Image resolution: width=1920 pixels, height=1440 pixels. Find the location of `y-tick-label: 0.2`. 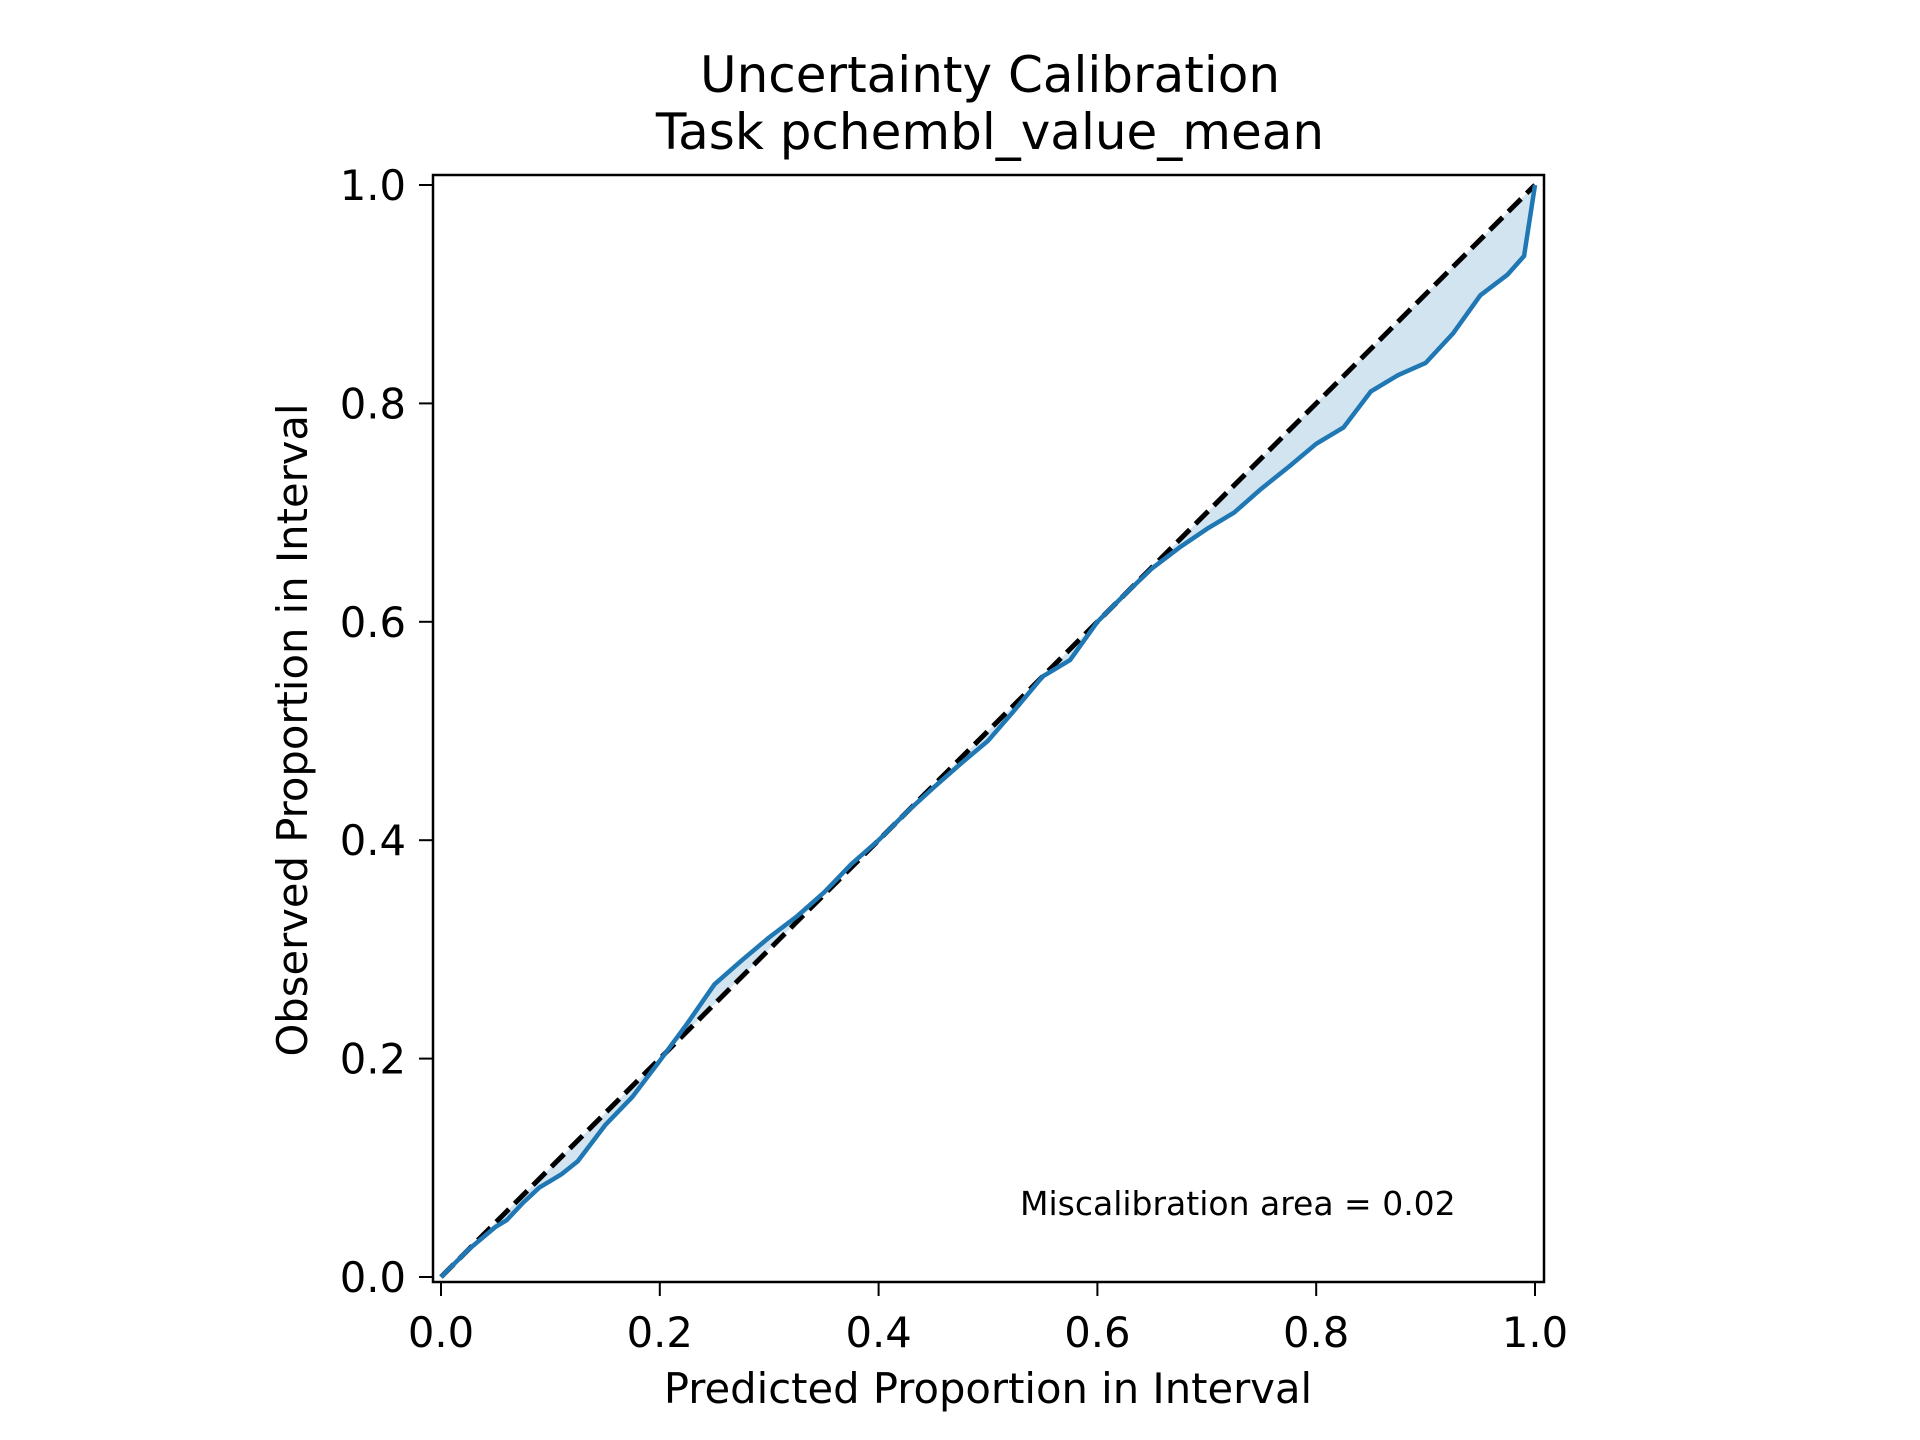

y-tick-label: 0.2 is located at coordinates (373, 1059).